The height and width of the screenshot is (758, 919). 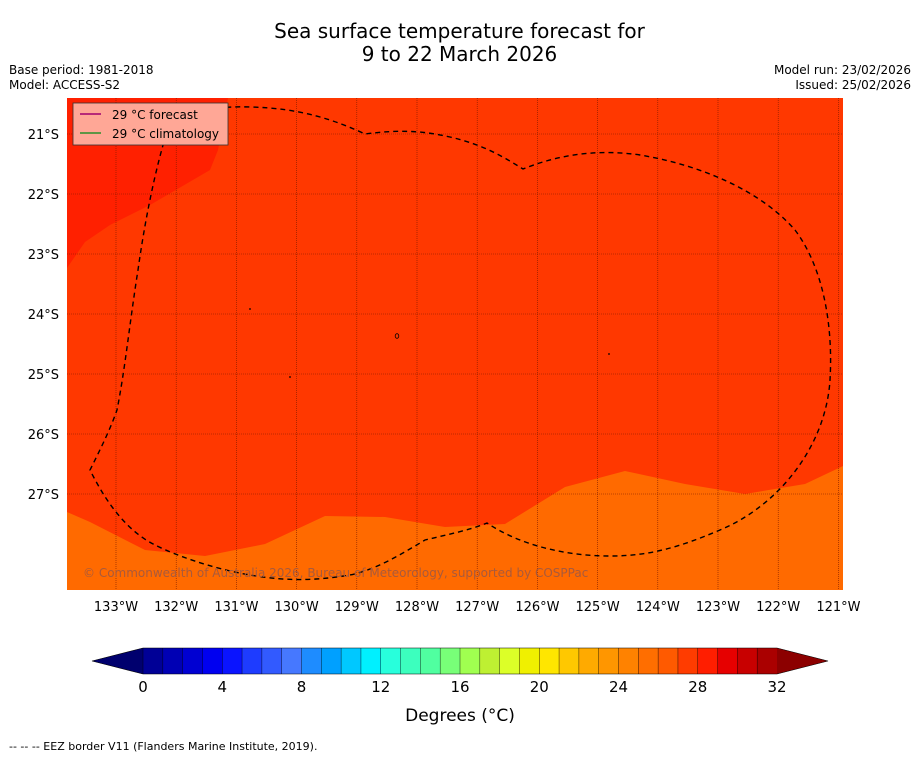 I want to click on lon-label: 122°W, so click(x=778, y=607).